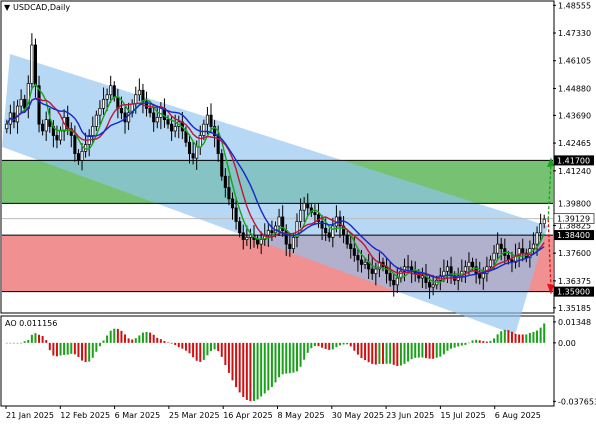  What do you see at coordinates (574, 143) in the screenshot?
I see `price-tick-label: 1.42465` at bounding box center [574, 143].